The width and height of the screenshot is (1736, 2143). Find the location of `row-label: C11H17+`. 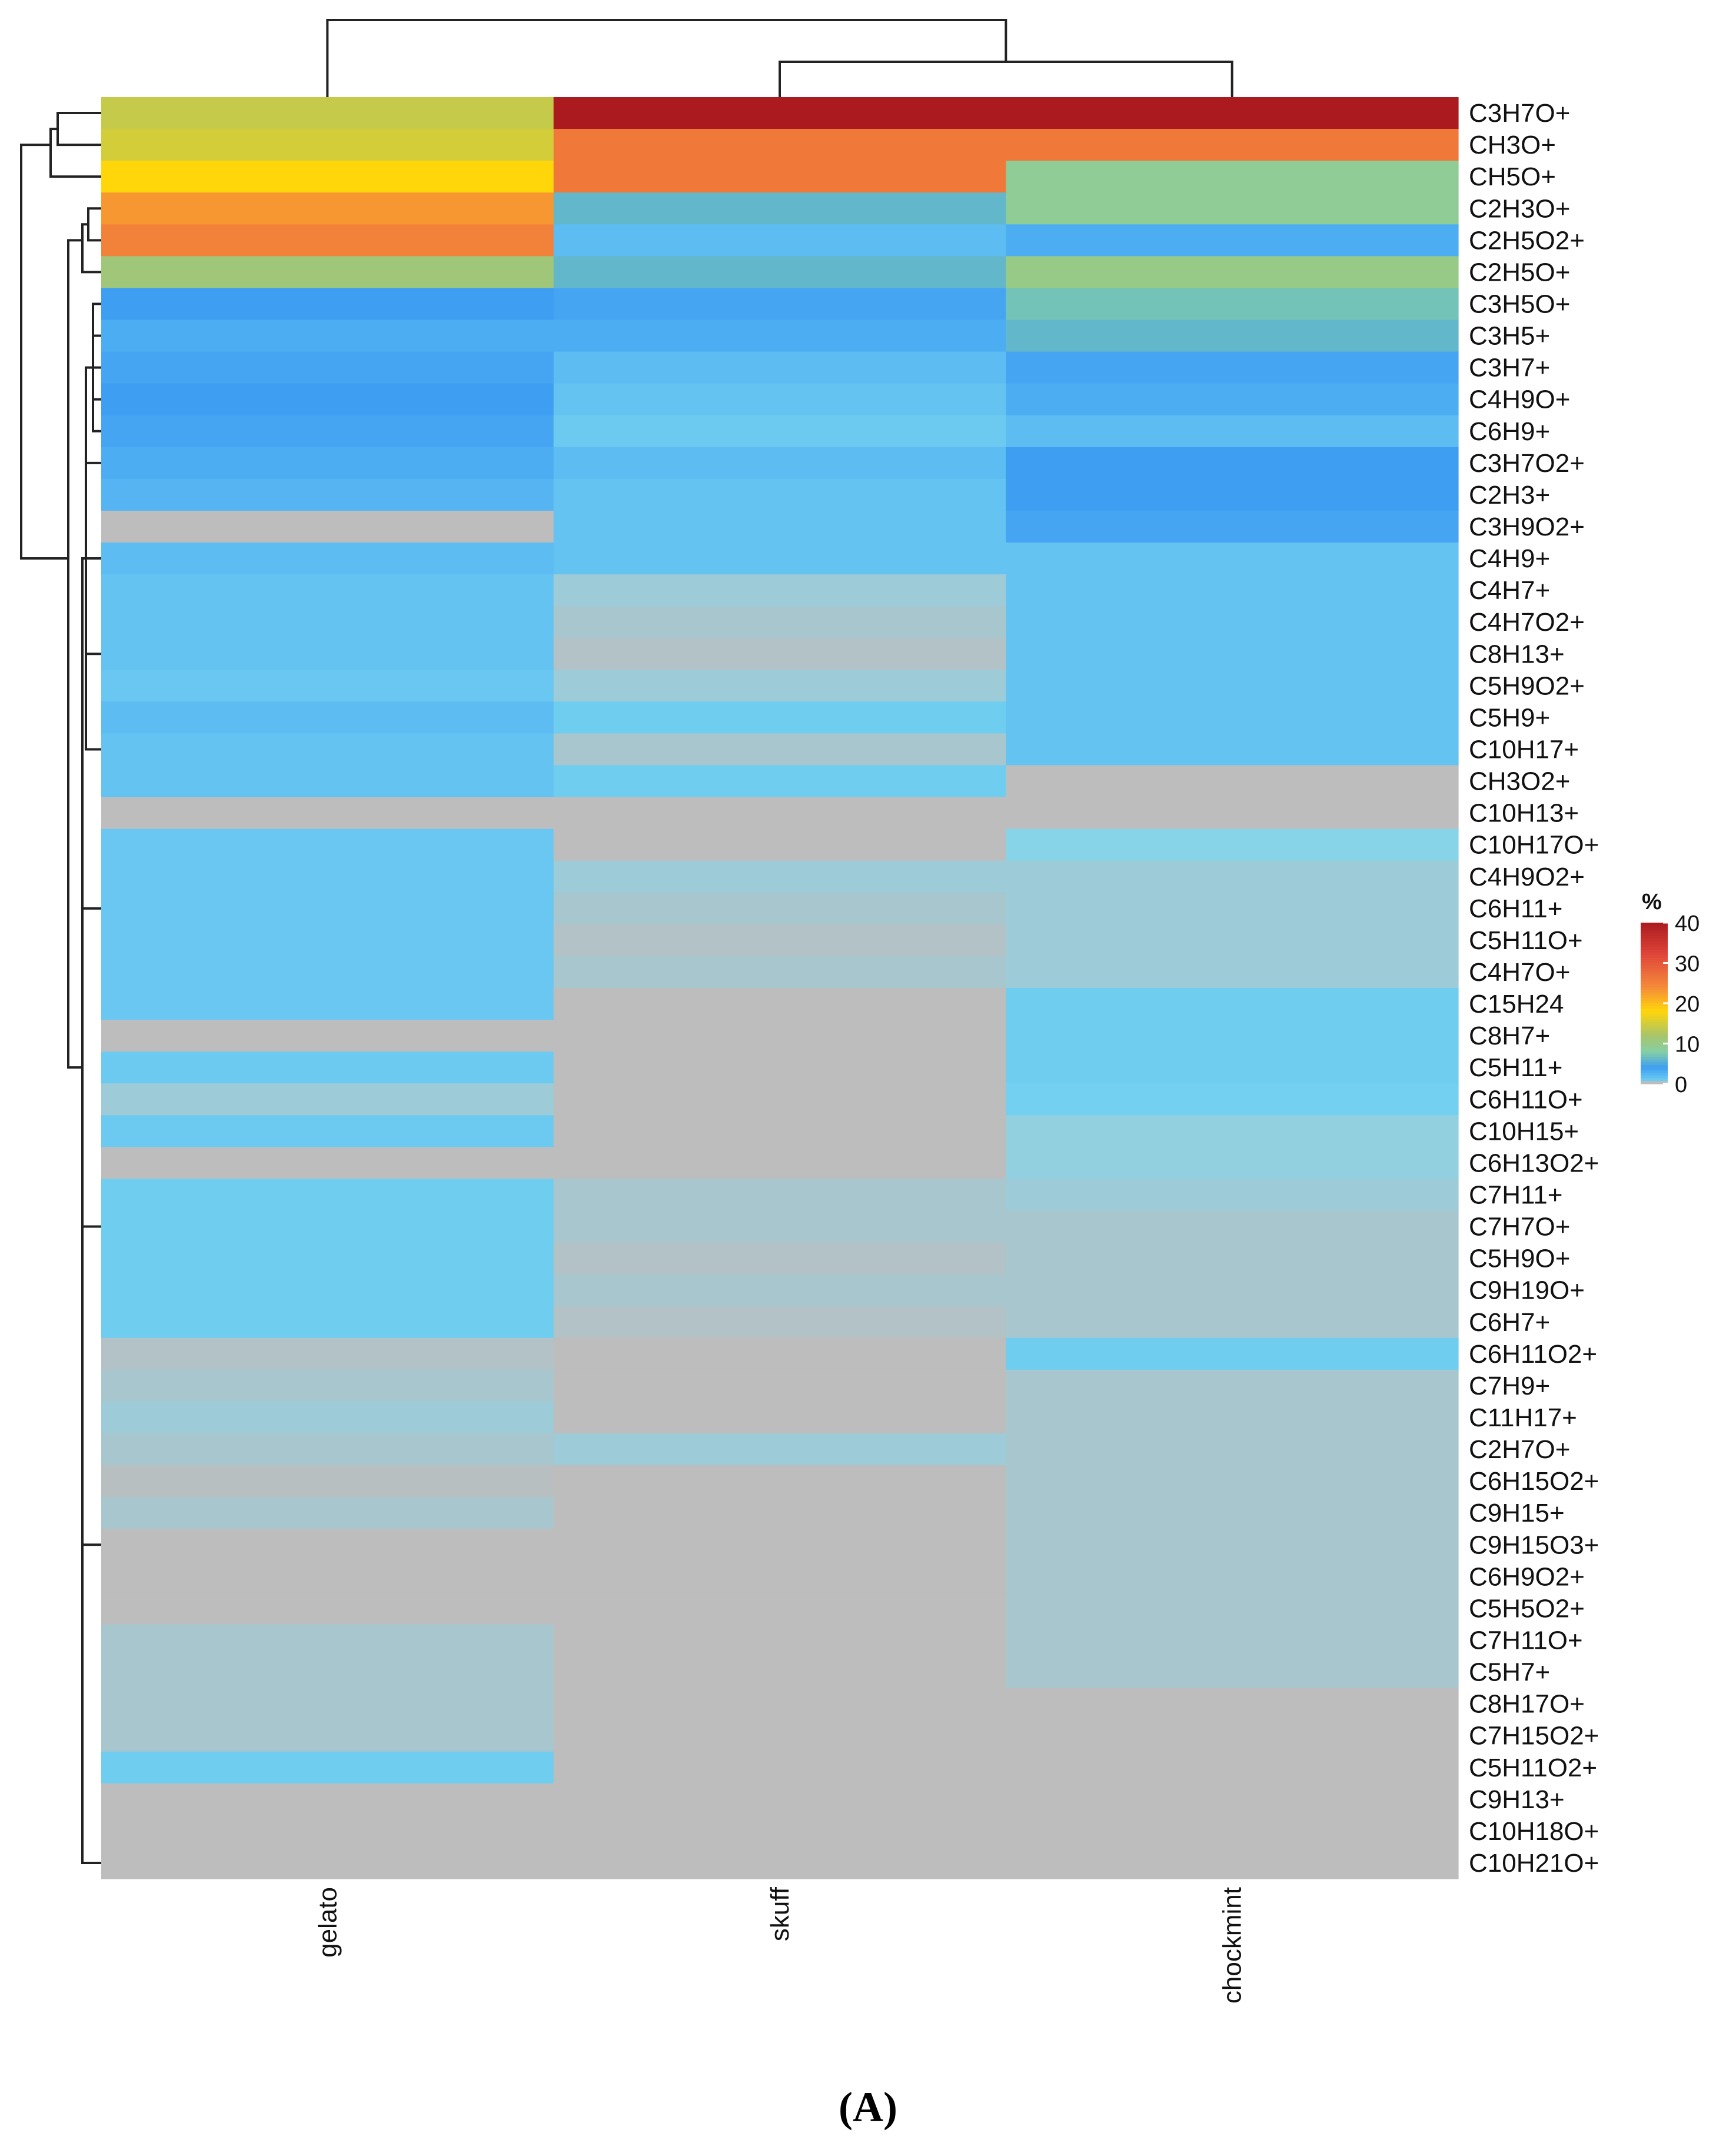

row-label: C11H17+ is located at coordinates (1523, 1417).